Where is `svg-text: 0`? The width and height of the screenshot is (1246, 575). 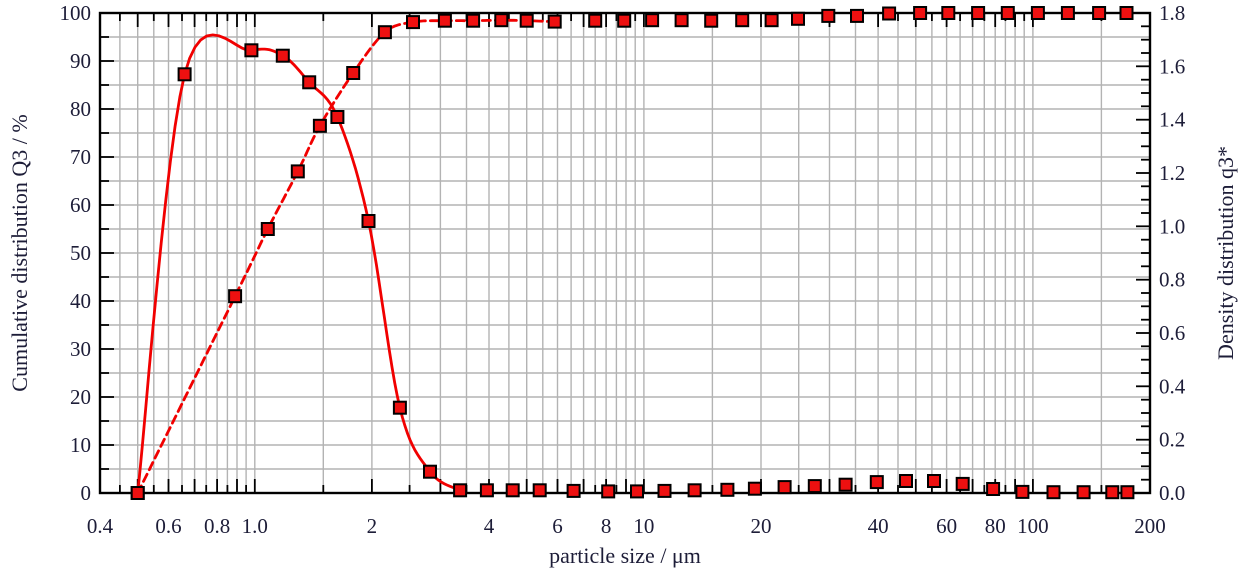
svg-text: 0 is located at coordinates (86, 493).